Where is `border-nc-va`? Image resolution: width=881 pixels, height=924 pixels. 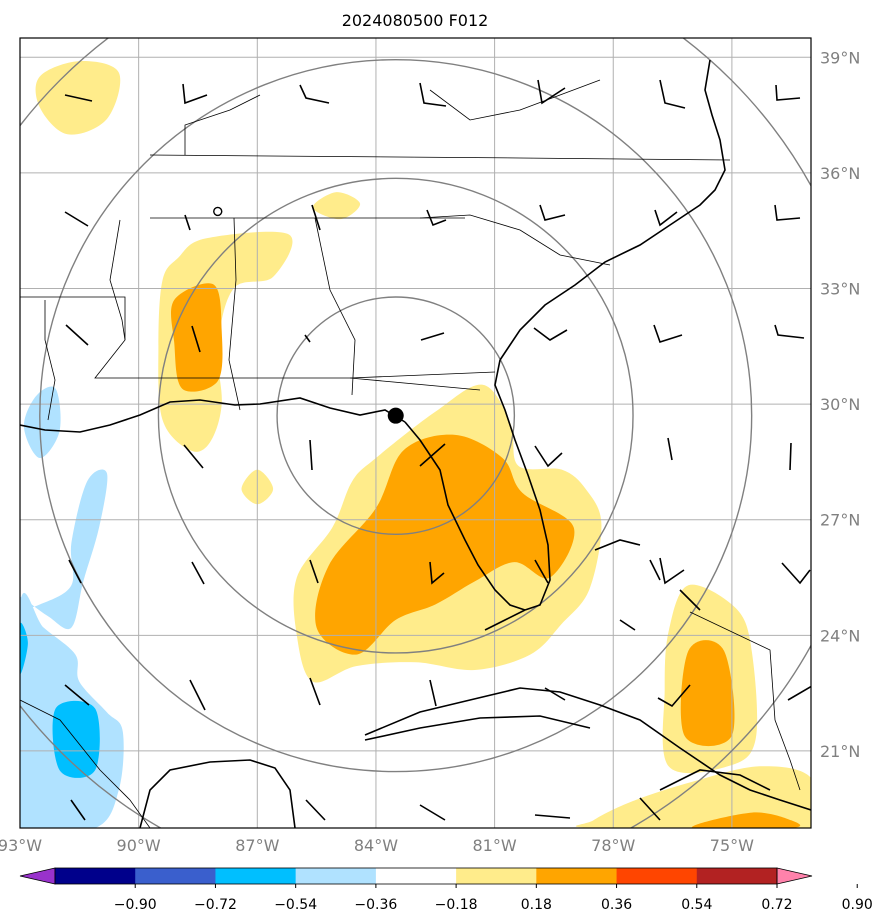 border-nc-va is located at coordinates (440, 157).